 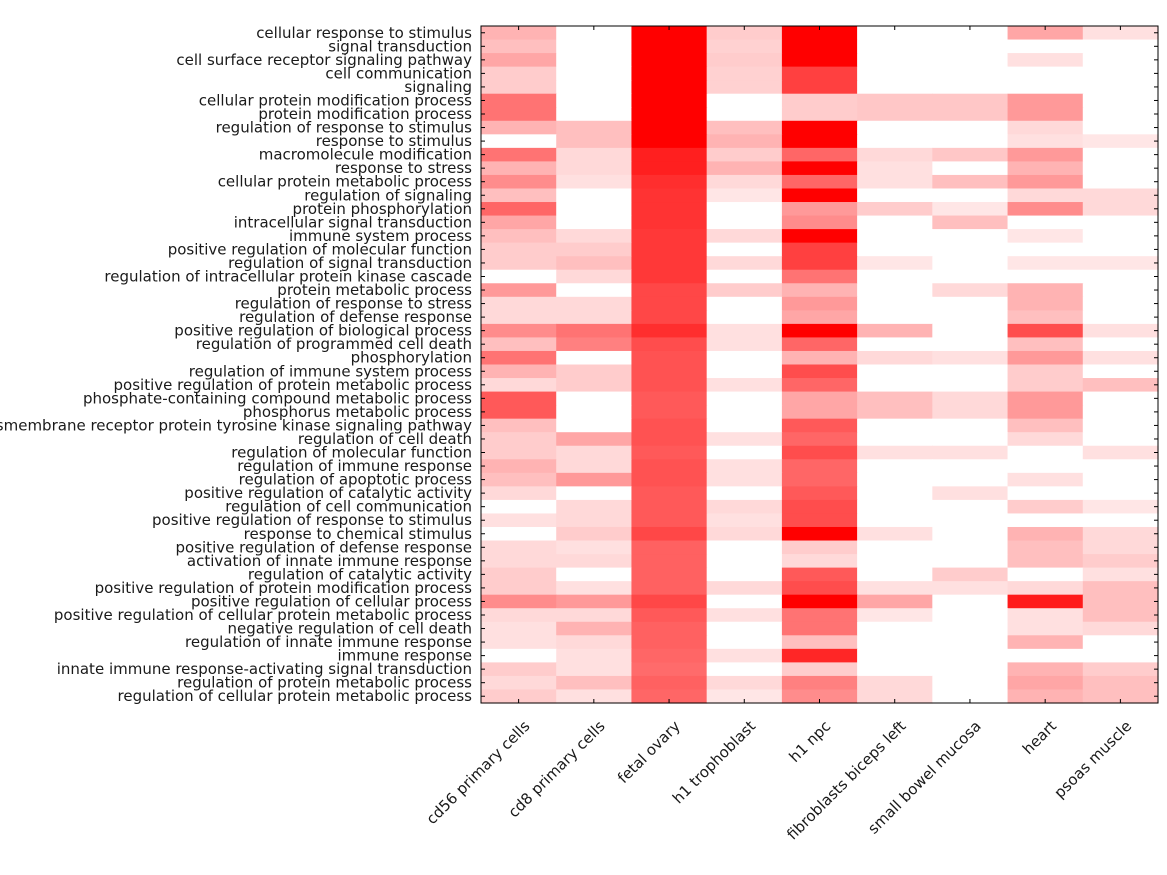 What do you see at coordinates (328, 642) in the screenshot?
I see `row-label: regulation of innate immune response` at bounding box center [328, 642].